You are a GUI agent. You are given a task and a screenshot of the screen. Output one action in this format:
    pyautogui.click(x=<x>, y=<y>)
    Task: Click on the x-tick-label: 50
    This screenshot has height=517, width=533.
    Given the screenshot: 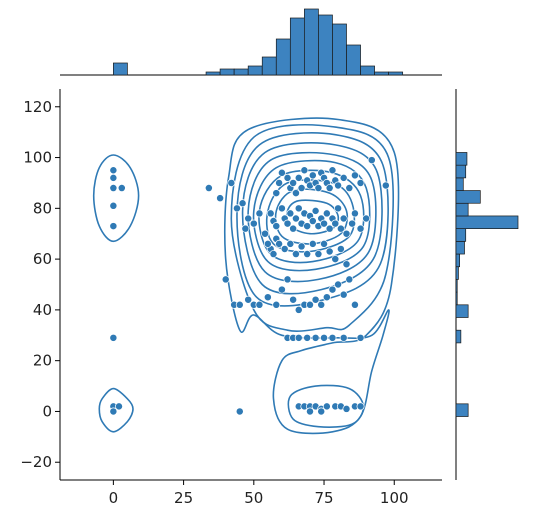 What is the action you would take?
    pyautogui.click(x=253, y=498)
    